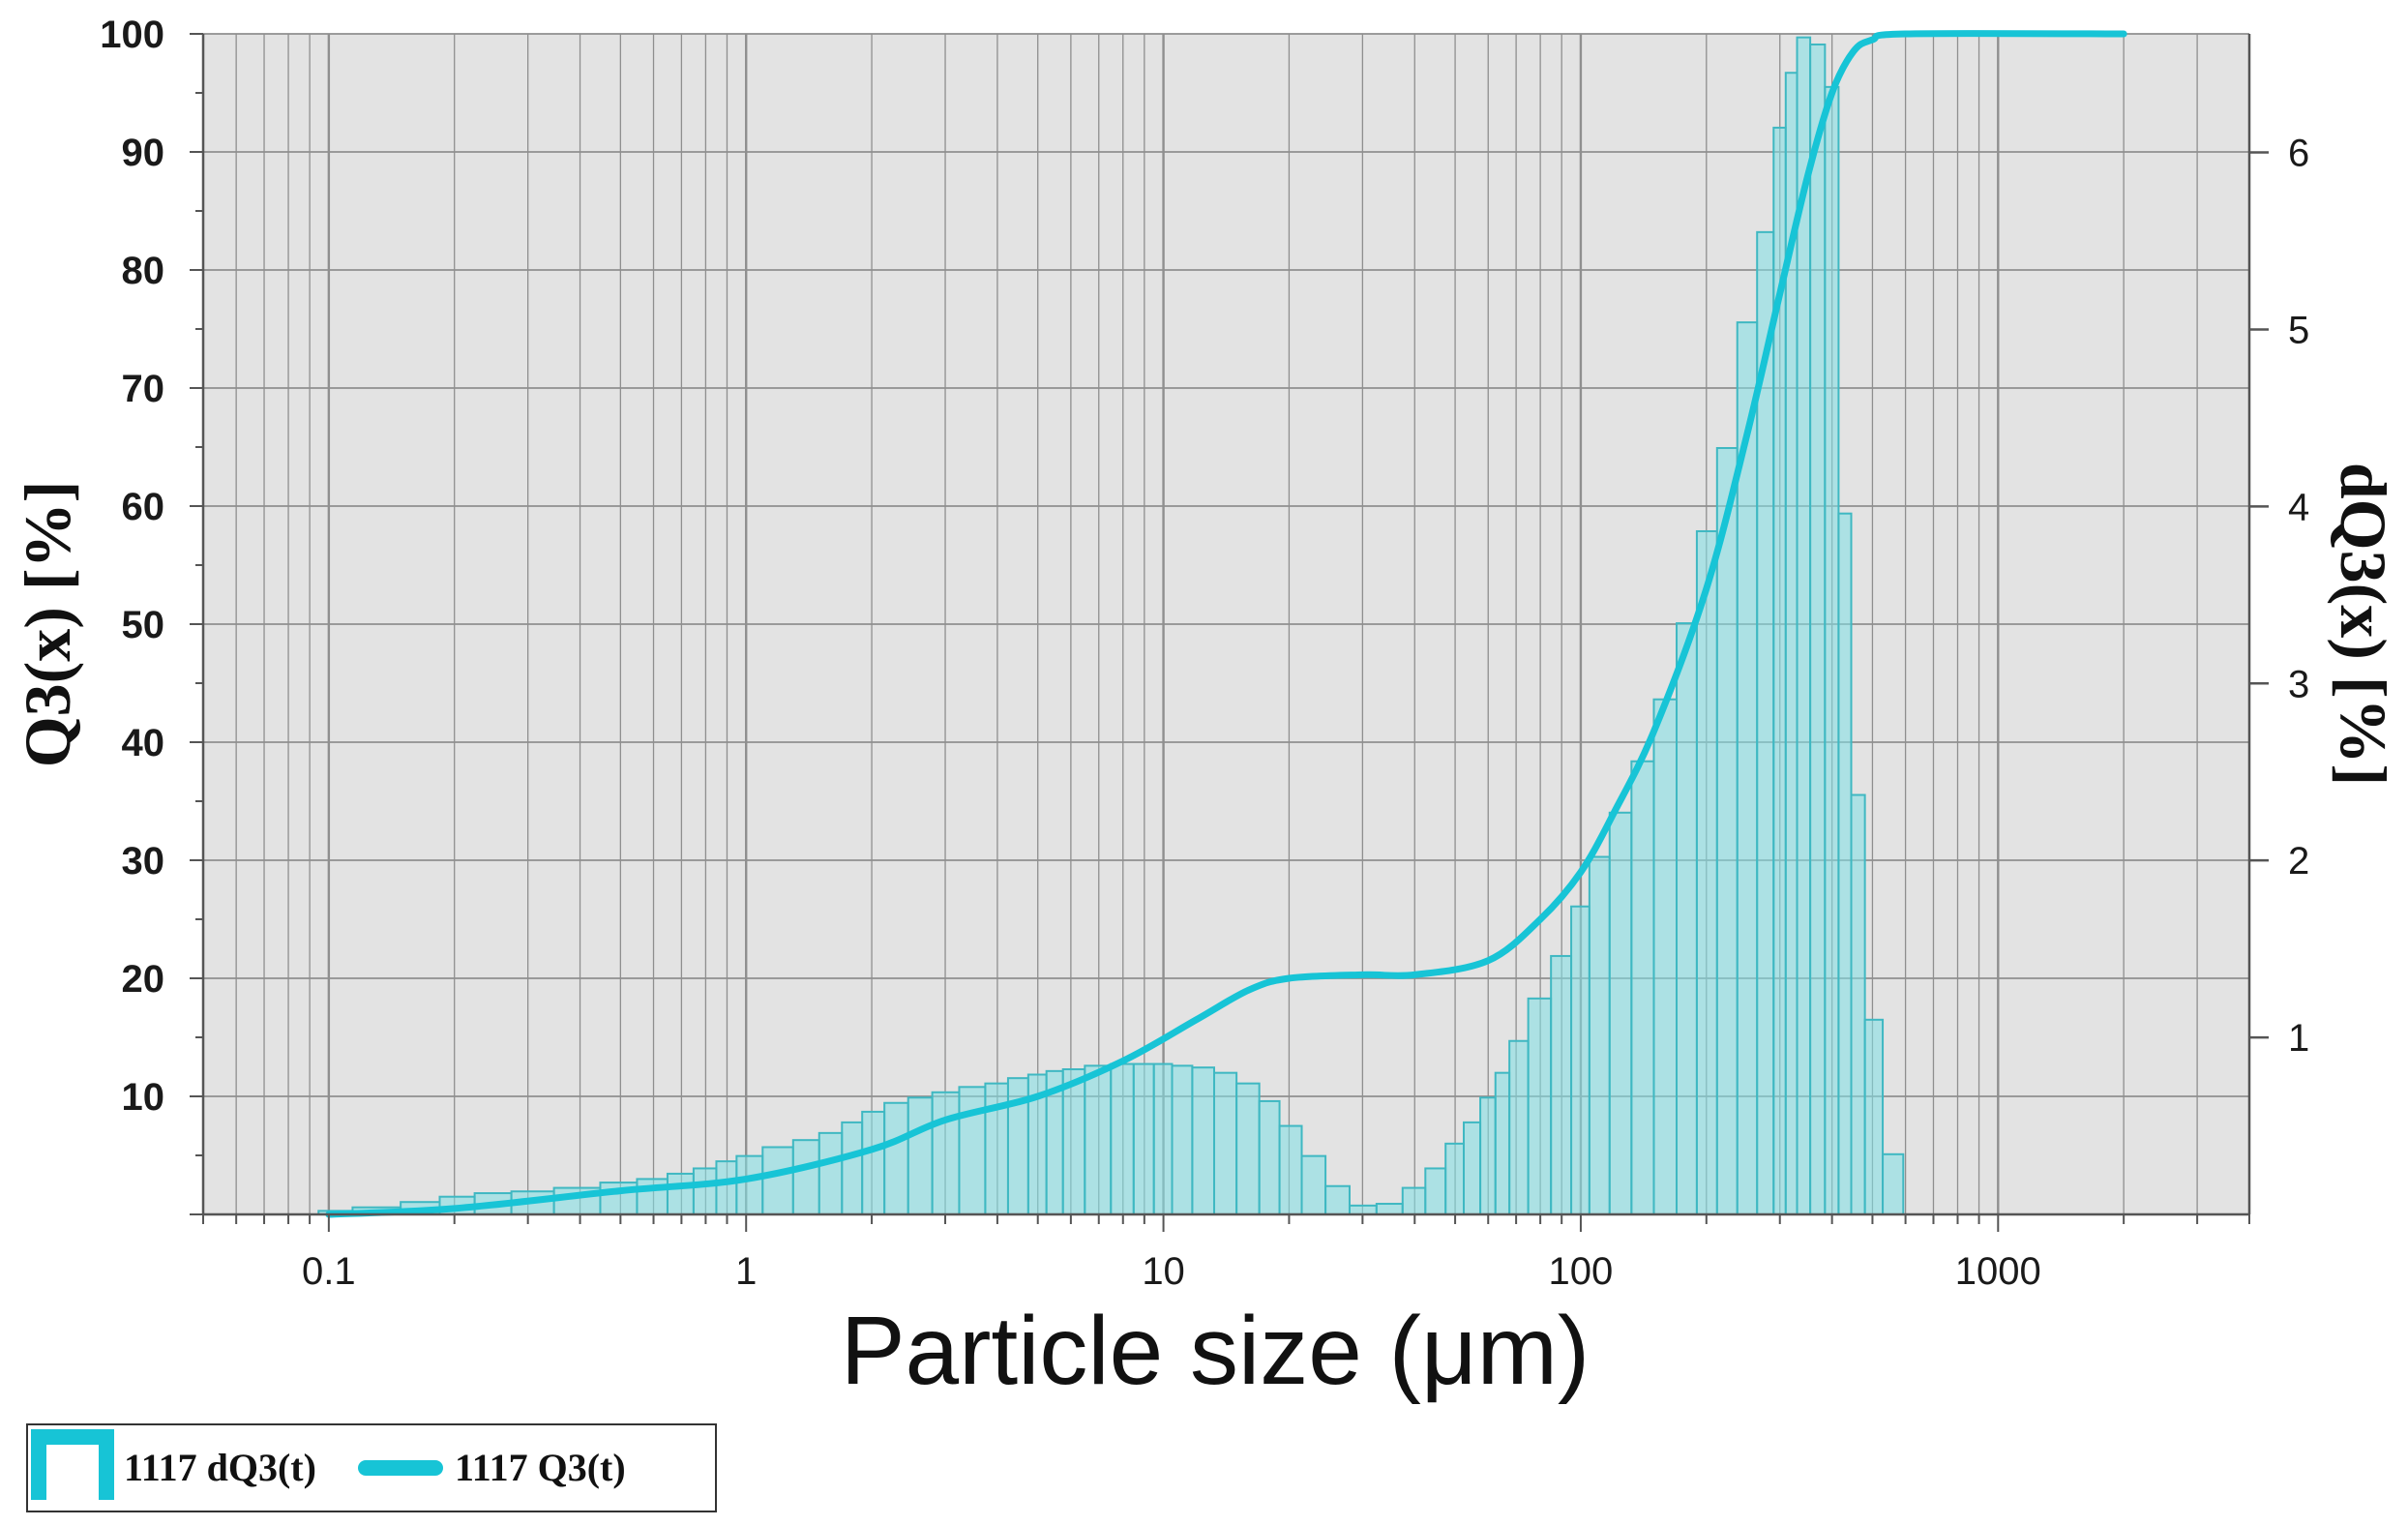 This screenshot has height=1526, width=2408. What do you see at coordinates (132, 35) in the screenshot?
I see `y-left-tick-label: 100` at bounding box center [132, 35].